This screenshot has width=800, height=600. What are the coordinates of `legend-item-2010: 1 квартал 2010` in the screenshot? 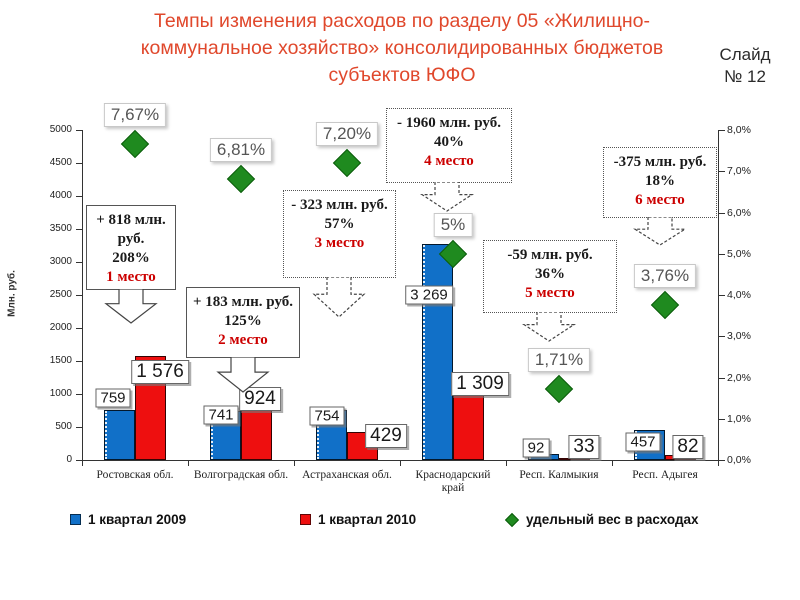 It's located at (358, 519).